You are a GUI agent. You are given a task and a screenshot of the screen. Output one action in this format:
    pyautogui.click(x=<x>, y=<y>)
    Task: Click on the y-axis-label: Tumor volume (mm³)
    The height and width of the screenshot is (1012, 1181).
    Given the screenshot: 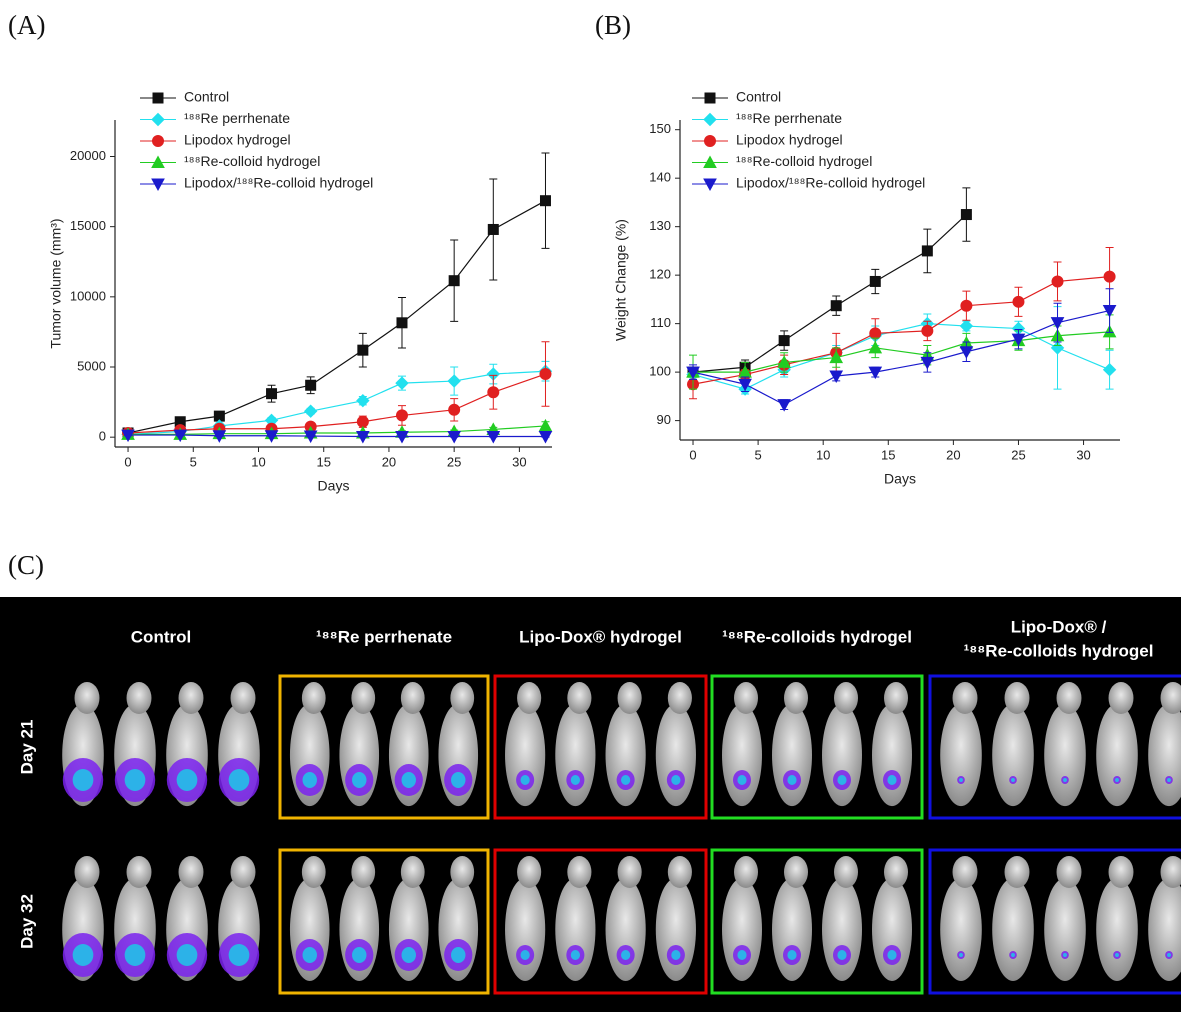 What is the action you would take?
    pyautogui.click(x=56, y=283)
    